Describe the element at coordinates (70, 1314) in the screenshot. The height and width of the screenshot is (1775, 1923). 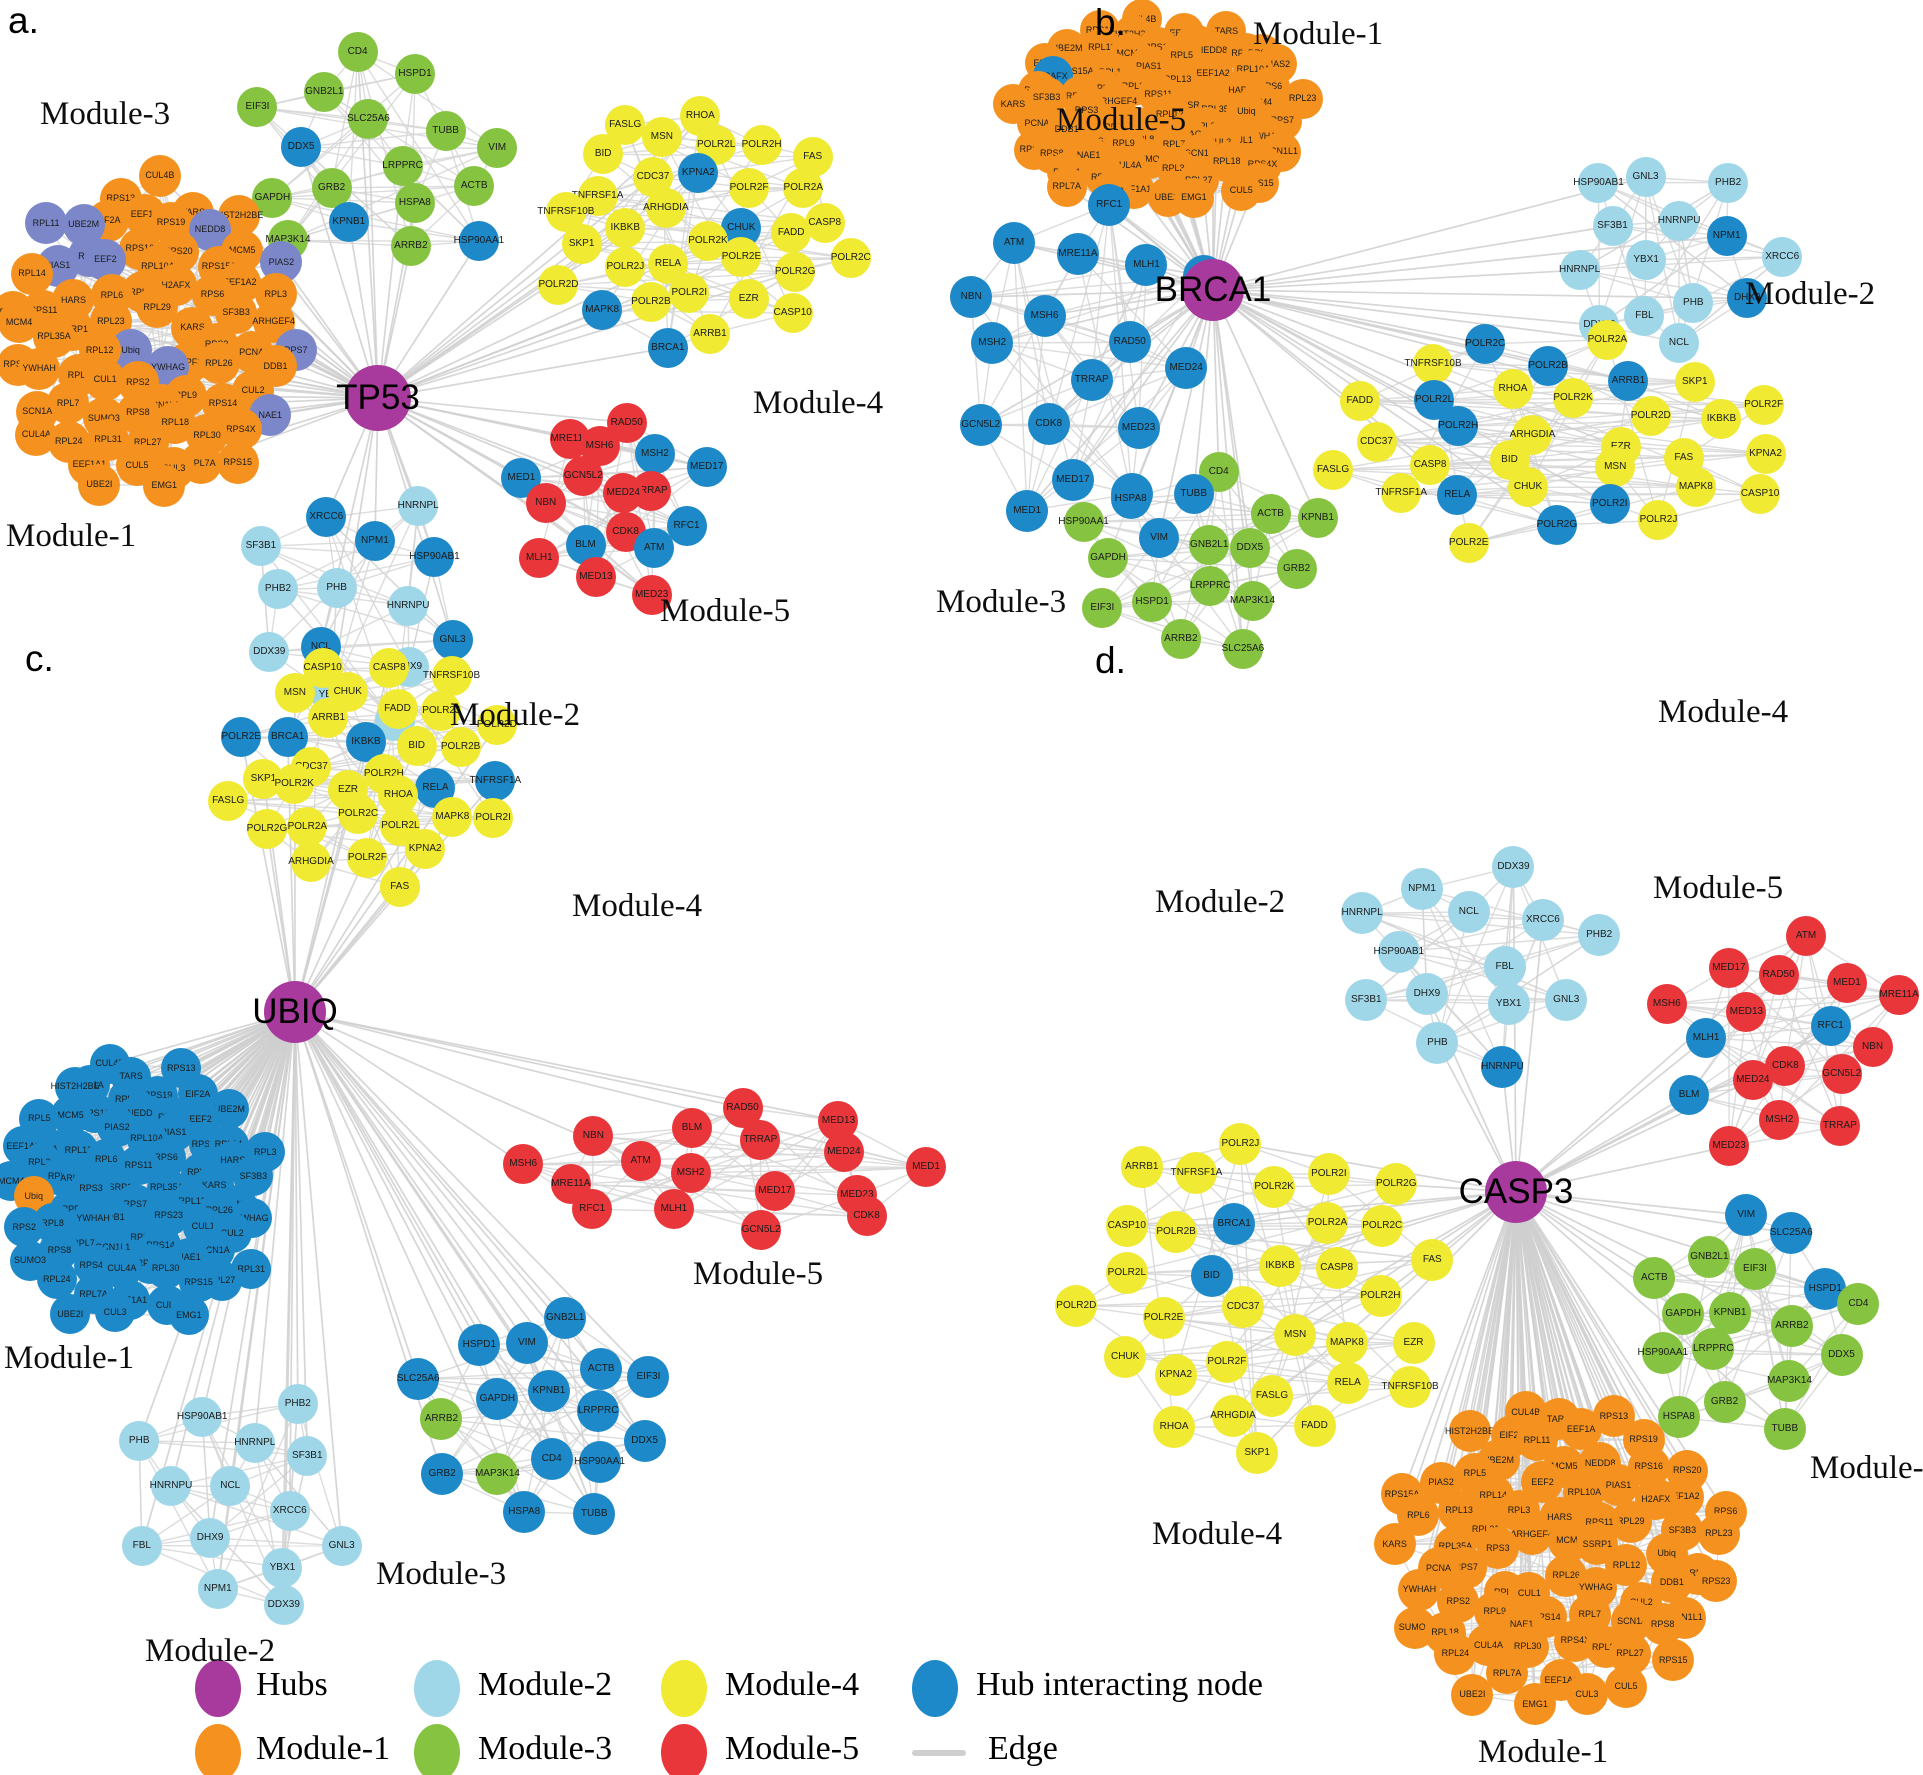
I see `node-UBE2I: UBE2I` at that location.